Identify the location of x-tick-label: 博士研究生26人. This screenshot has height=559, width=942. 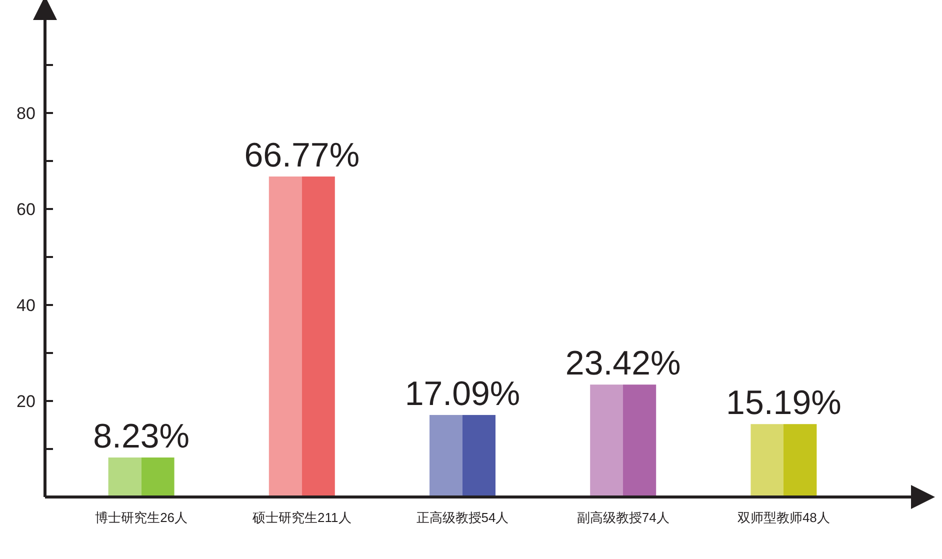
(141, 517).